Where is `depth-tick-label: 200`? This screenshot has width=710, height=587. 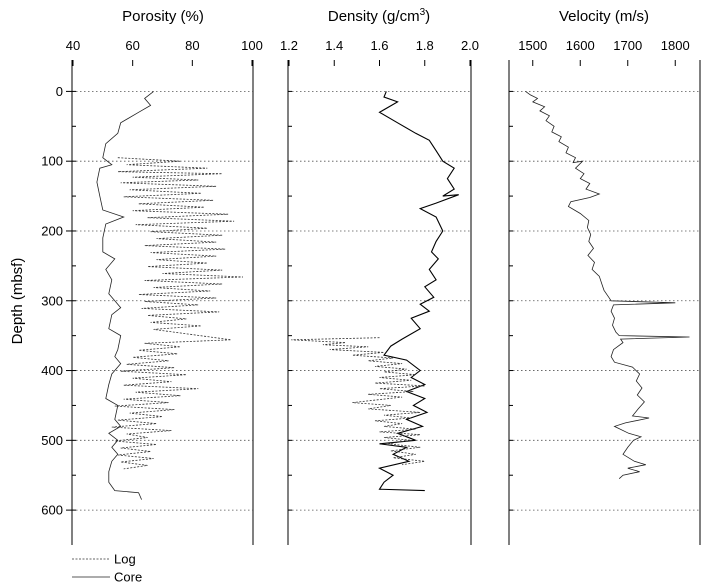
depth-tick-label: 200 is located at coordinates (52, 230).